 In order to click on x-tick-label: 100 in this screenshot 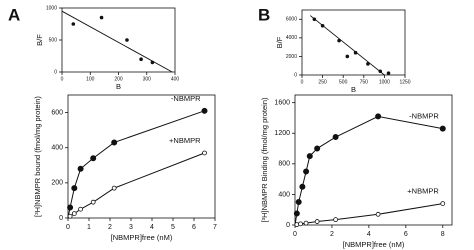, I will do `click(90, 79)`.